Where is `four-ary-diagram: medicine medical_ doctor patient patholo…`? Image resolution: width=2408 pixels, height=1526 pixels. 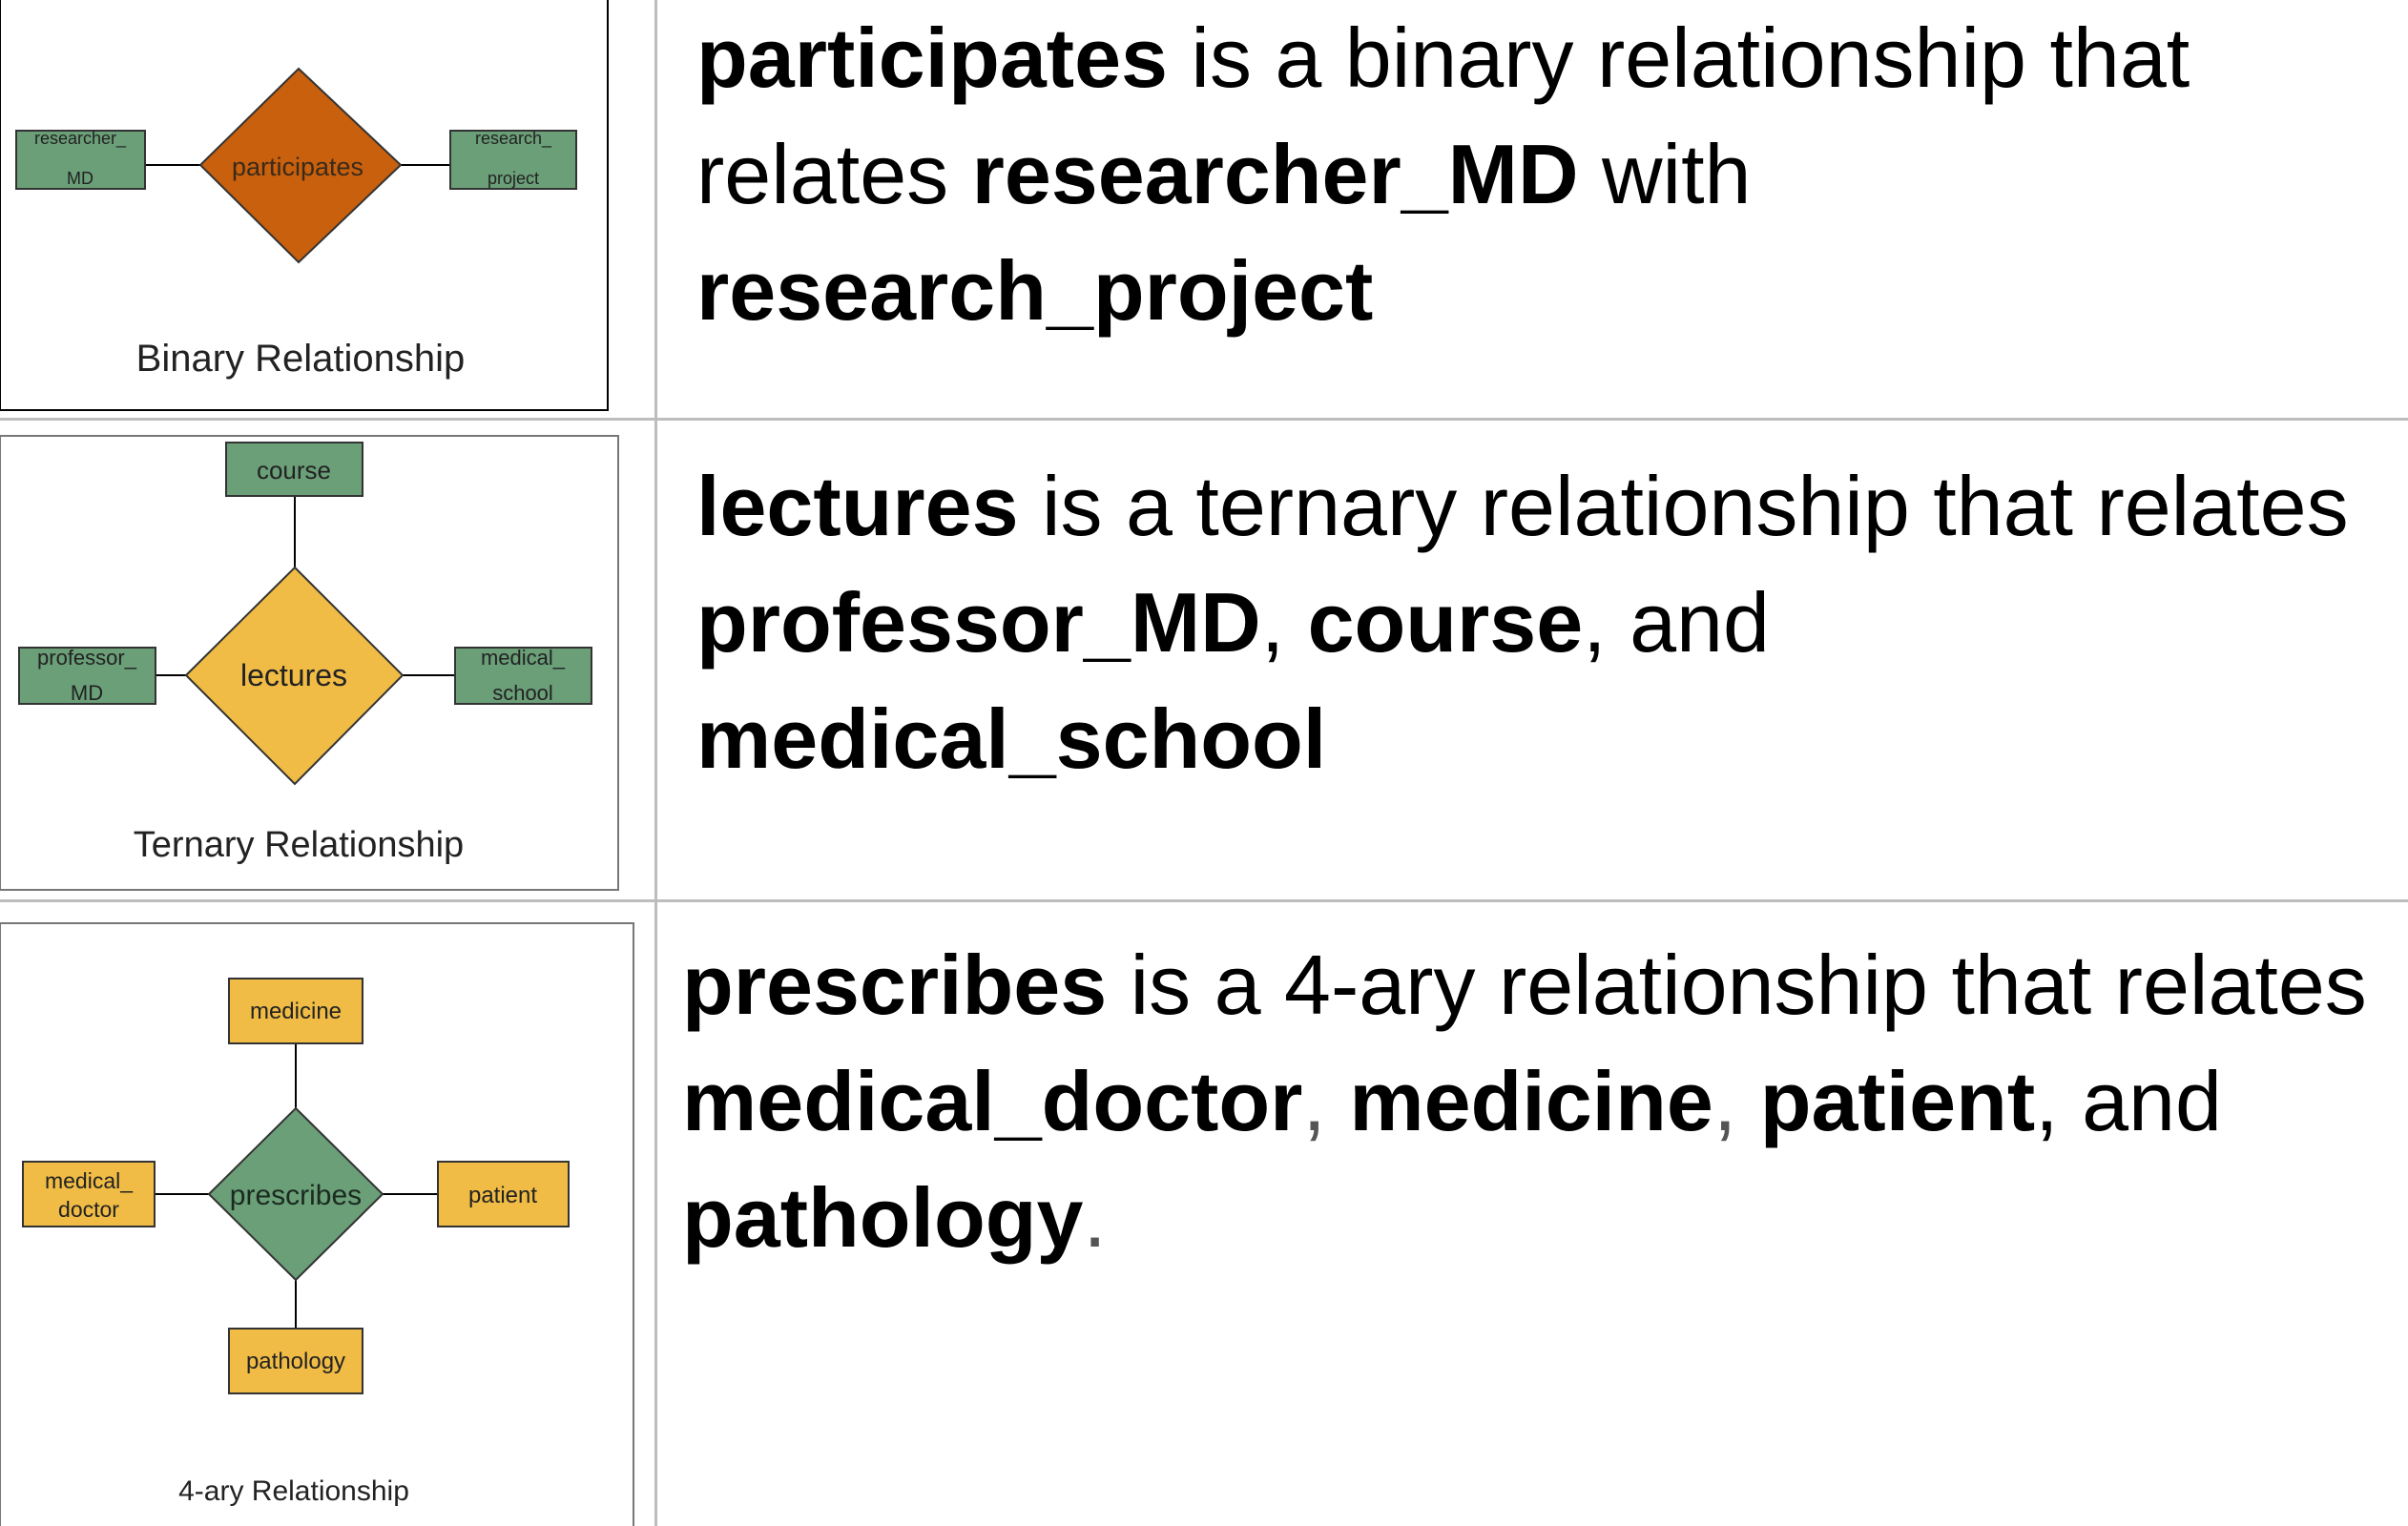 four-ary-diagram: medicine medical_ doctor patient patholo… is located at coordinates (317, 1224).